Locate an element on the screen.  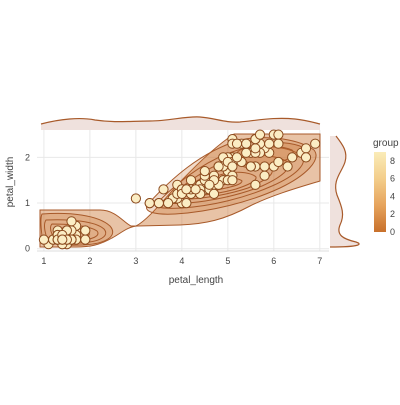
x-tick-label: 7 is located at coordinates (319, 261).